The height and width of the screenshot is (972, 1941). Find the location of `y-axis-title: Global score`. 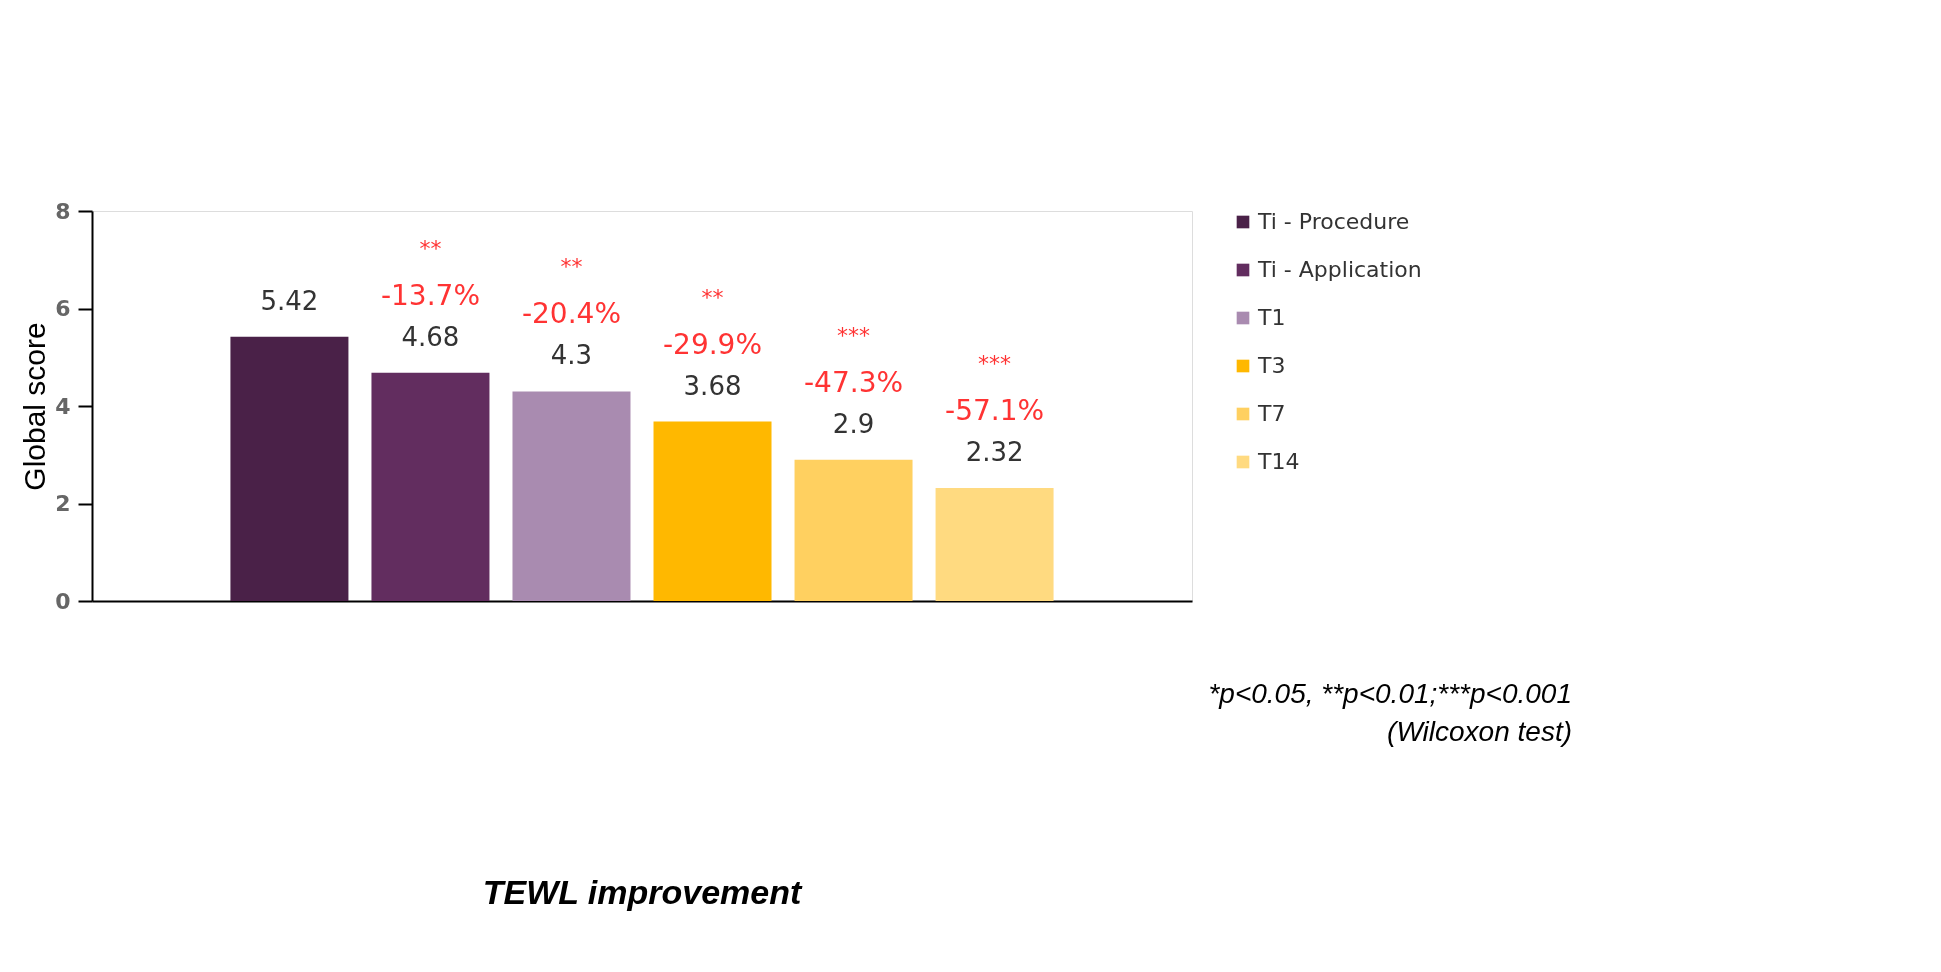

y-axis-title: Global score is located at coordinates (35, 406).